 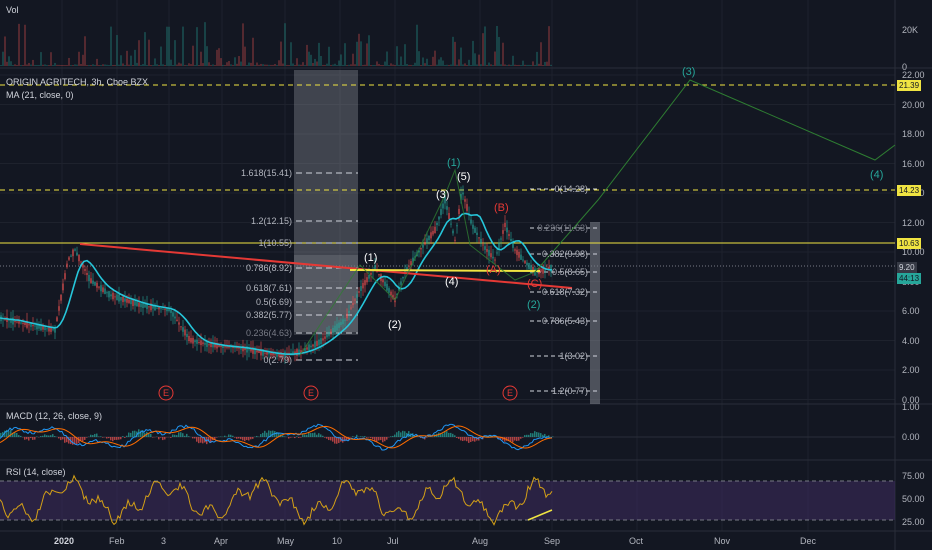 What do you see at coordinates (480, 541) in the screenshot?
I see `time-axis-label: Aug` at bounding box center [480, 541].